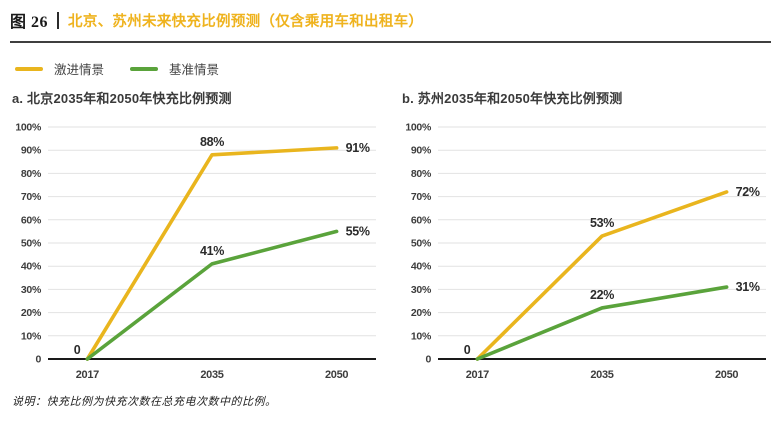 This screenshot has height=426, width=781. I want to click on svg-text: 53%, so click(602, 223).